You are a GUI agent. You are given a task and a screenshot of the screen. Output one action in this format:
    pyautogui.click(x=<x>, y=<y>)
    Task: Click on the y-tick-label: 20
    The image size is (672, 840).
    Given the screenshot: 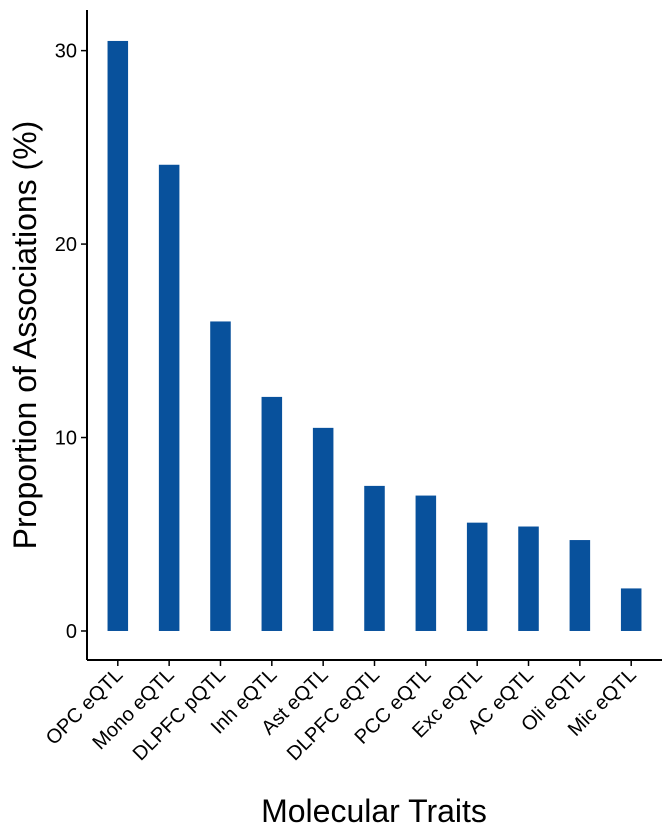 What is the action you would take?
    pyautogui.click(x=66, y=245)
    